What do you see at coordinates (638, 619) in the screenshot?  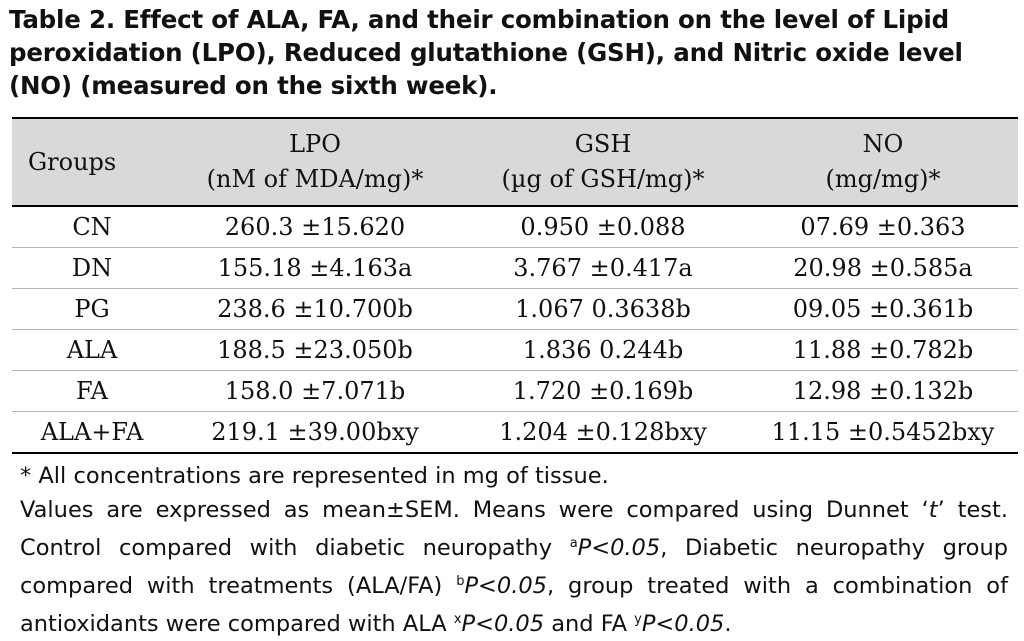 I see `superscript-y: y` at bounding box center [638, 619].